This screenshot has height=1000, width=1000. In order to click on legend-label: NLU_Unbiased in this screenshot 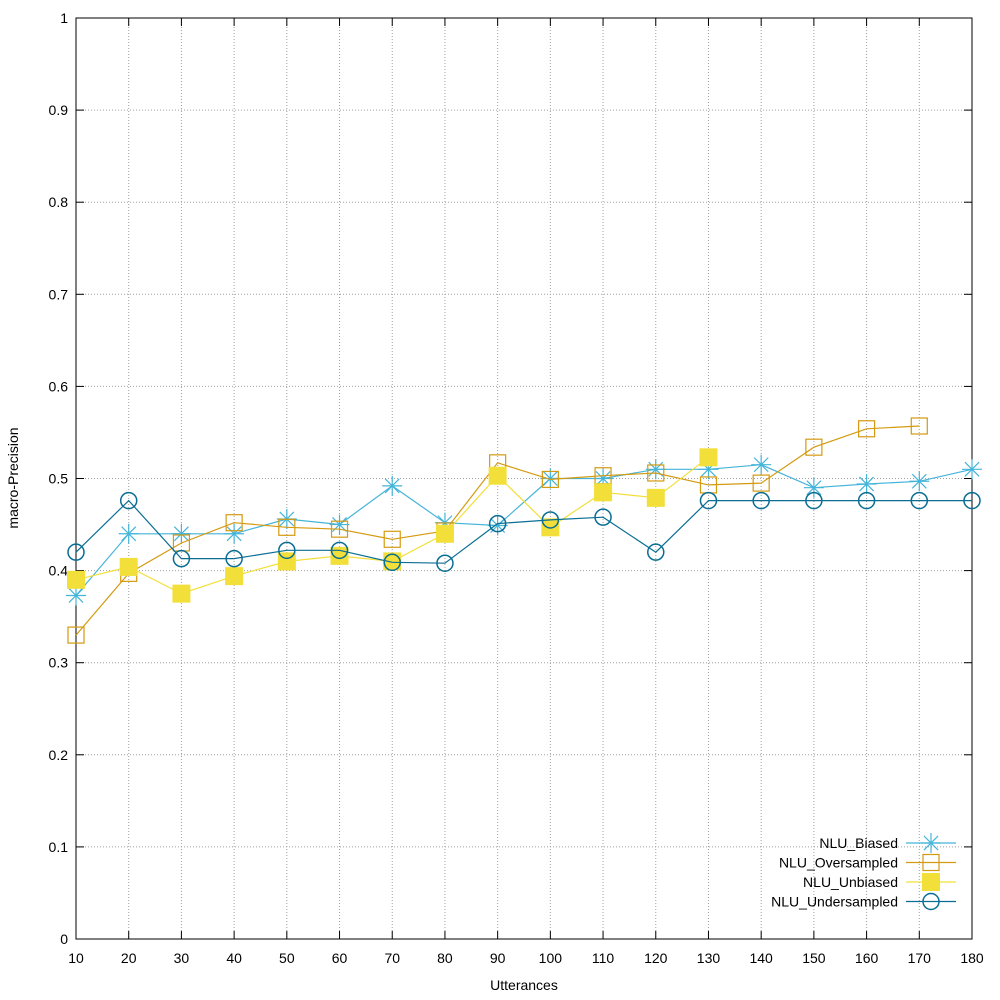, I will do `click(850, 882)`.